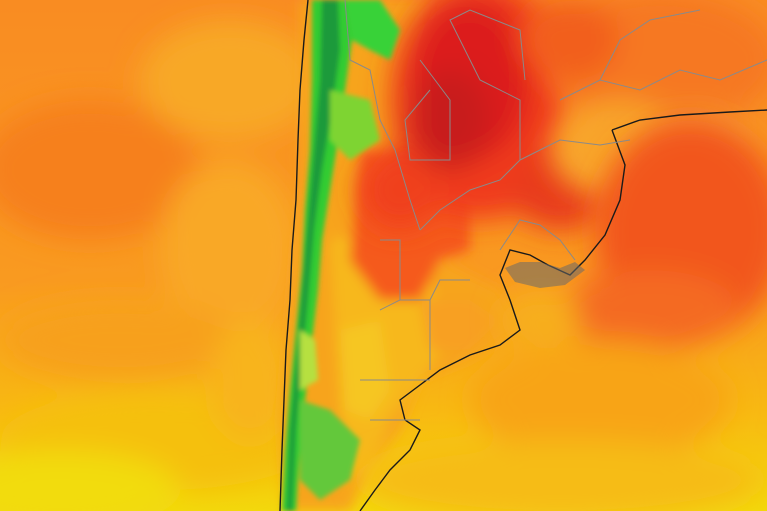 The height and width of the screenshot is (511, 767). Describe the element at coordinates (472, 120) in the screenshot. I see `border-paraguay` at that location.